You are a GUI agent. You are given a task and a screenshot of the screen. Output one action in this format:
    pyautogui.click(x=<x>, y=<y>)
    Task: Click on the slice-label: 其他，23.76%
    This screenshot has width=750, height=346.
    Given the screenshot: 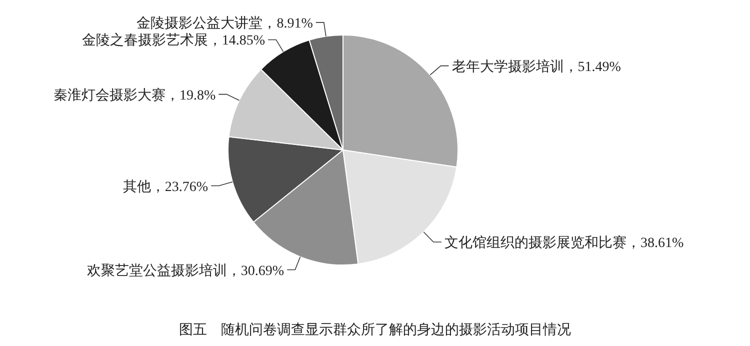 What is the action you would take?
    pyautogui.click(x=165, y=186)
    